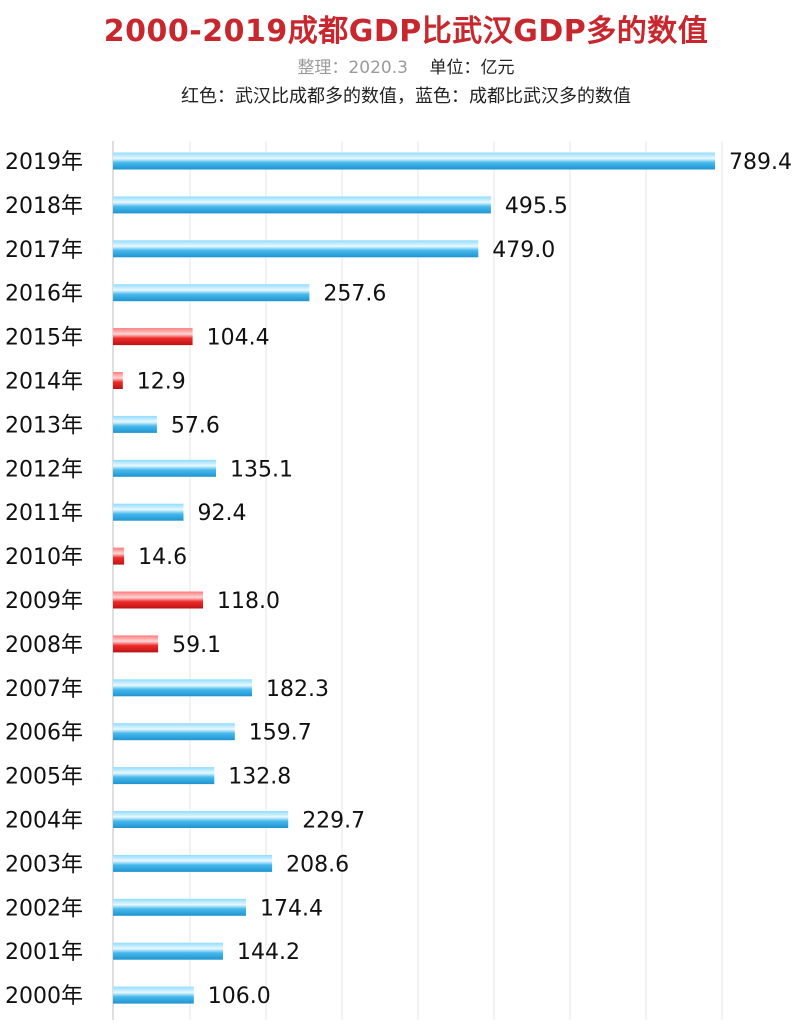 This screenshot has width=812, height=1033. I want to click on value-label: 132.8, so click(259, 777).